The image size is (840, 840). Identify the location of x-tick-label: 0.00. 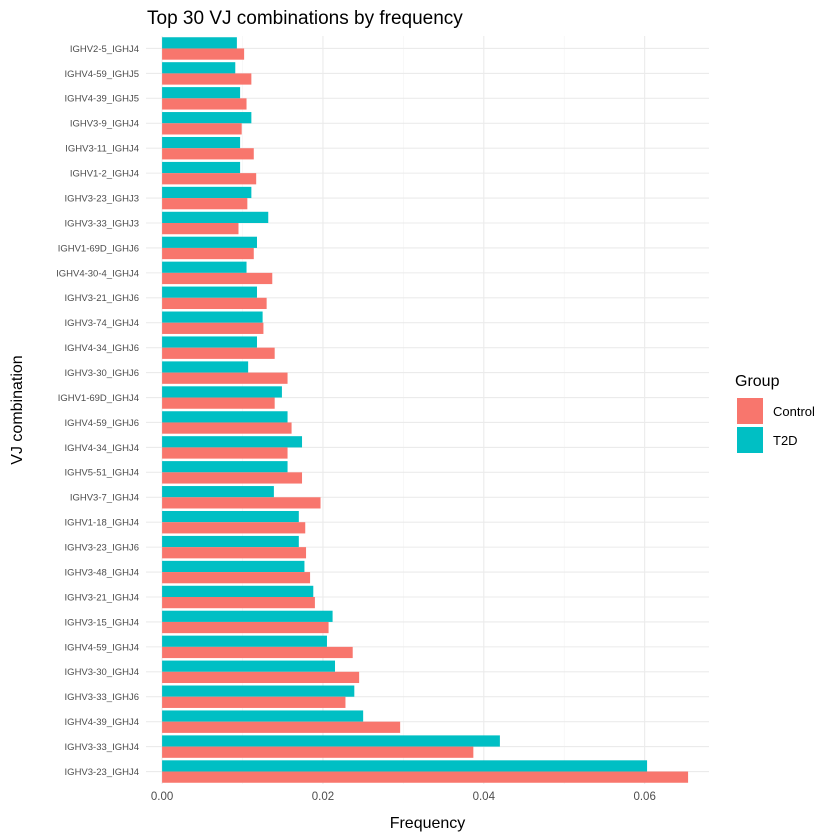
(162, 797).